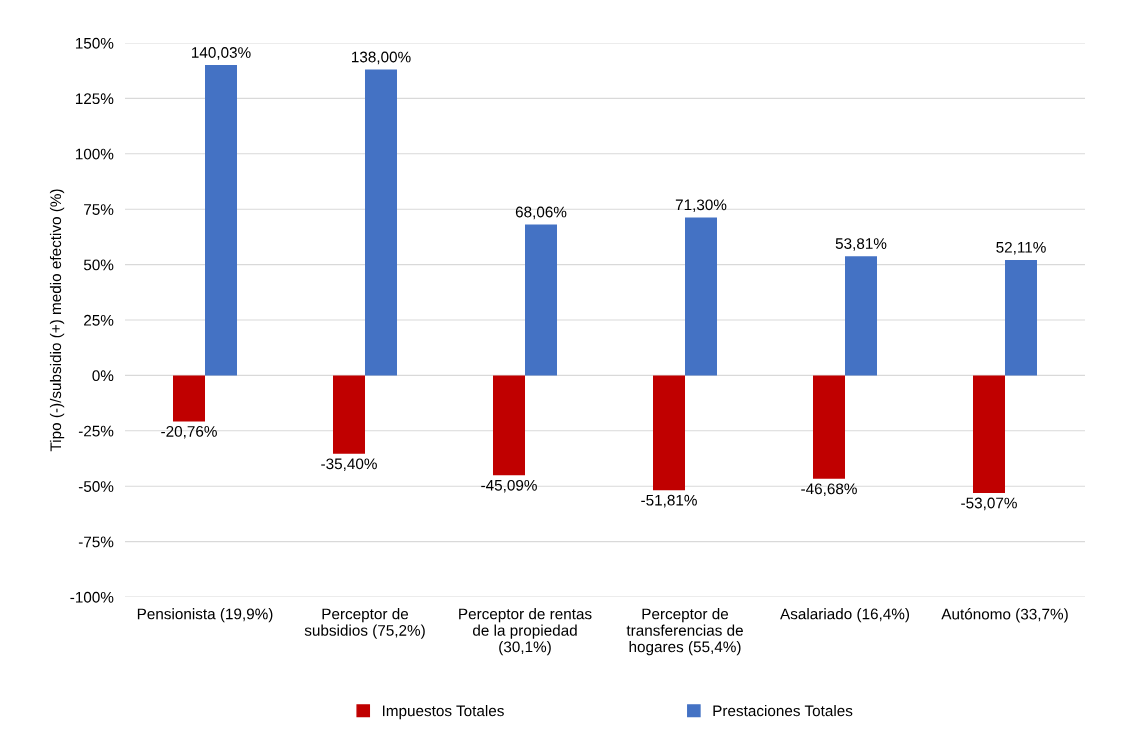  I want to click on y-tick-label: 100%, so click(94, 154).